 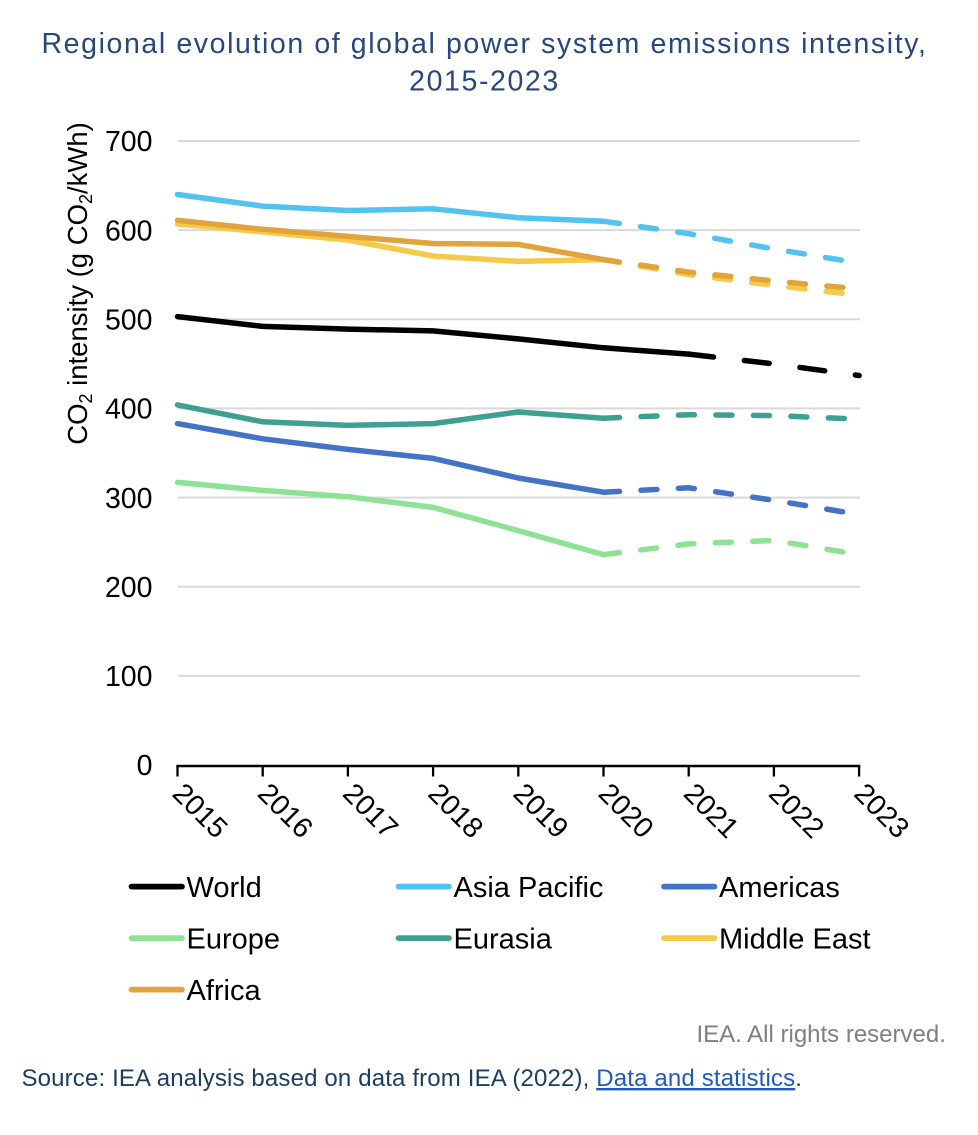 I want to click on svg-text: 500, so click(x=129, y=321).